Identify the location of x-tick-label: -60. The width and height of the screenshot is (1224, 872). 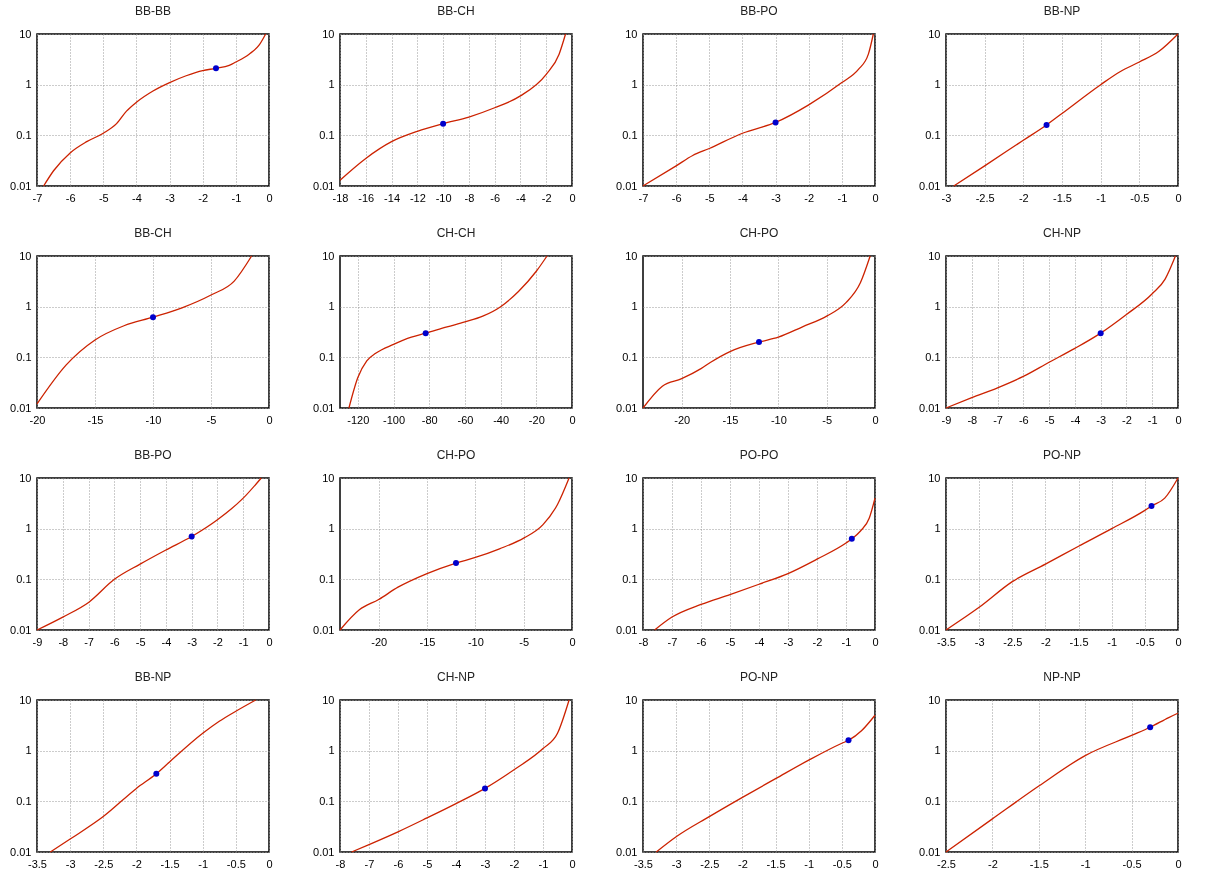
(465, 419).